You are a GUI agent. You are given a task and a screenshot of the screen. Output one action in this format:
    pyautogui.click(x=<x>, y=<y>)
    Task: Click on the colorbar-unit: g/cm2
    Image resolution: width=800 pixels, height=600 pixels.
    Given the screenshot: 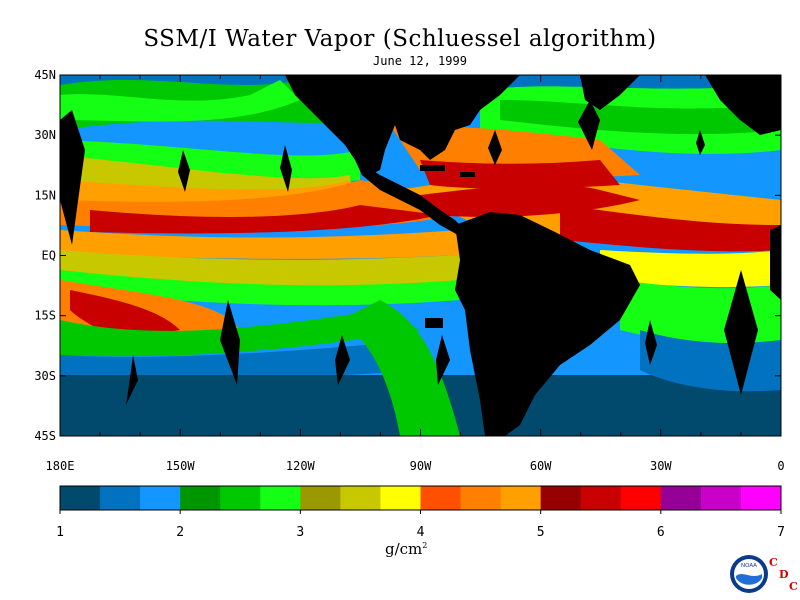 What is the action you would take?
    pyautogui.click(x=406, y=549)
    